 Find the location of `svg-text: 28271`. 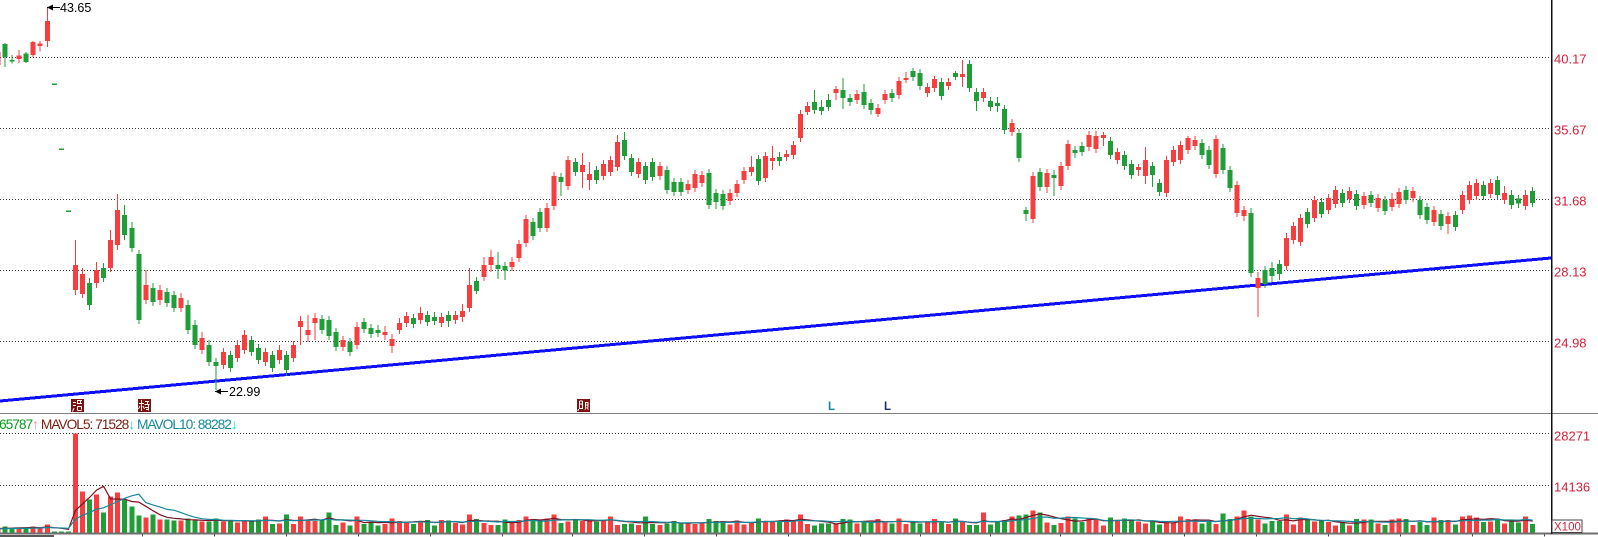

svg-text: 28271 is located at coordinates (1572, 435).